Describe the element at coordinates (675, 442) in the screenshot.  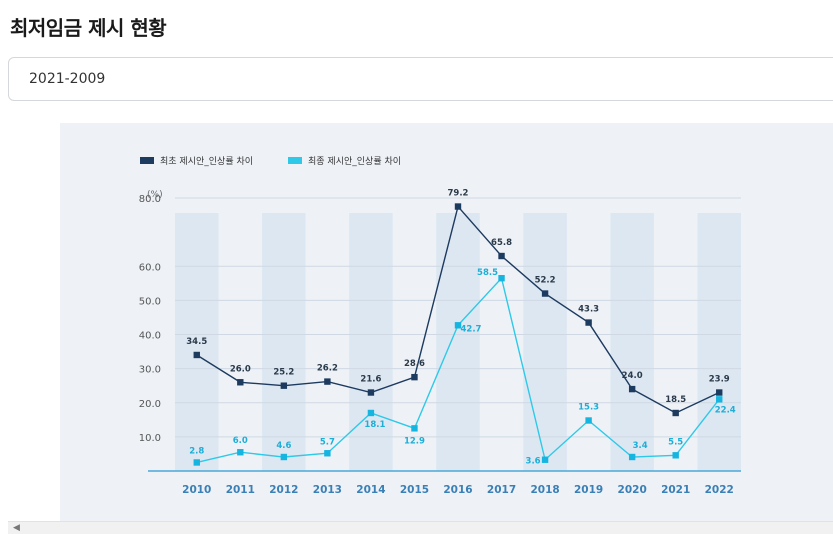
I see `data-label: 5.5` at that location.